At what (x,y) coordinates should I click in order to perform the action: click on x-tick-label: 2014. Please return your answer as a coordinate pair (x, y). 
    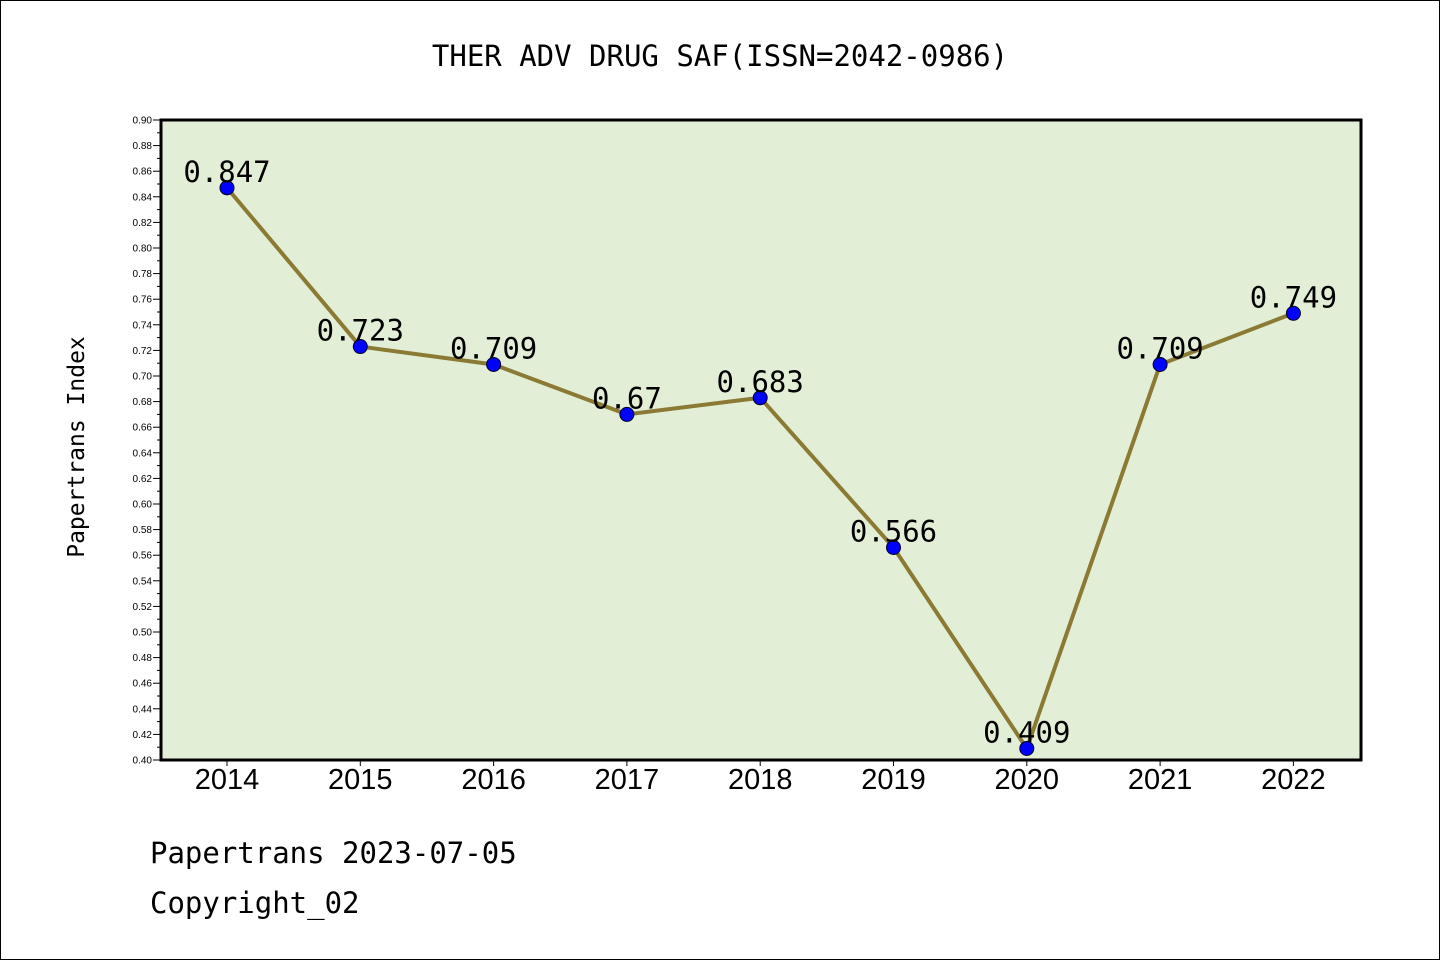
    Looking at the image, I should click on (227, 780).